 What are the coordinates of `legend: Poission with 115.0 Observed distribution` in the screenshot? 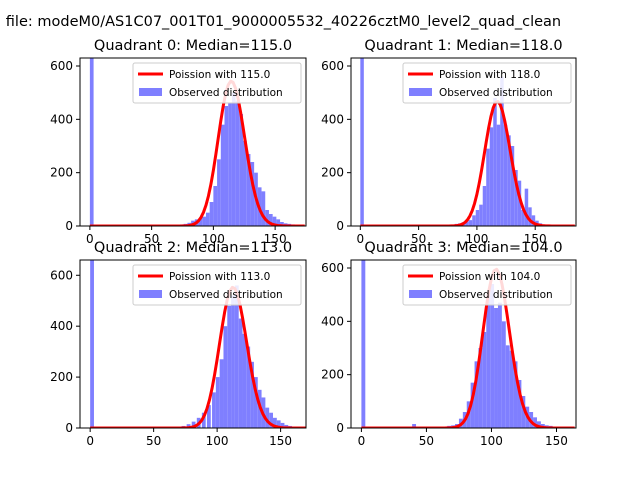 It's located at (217, 83).